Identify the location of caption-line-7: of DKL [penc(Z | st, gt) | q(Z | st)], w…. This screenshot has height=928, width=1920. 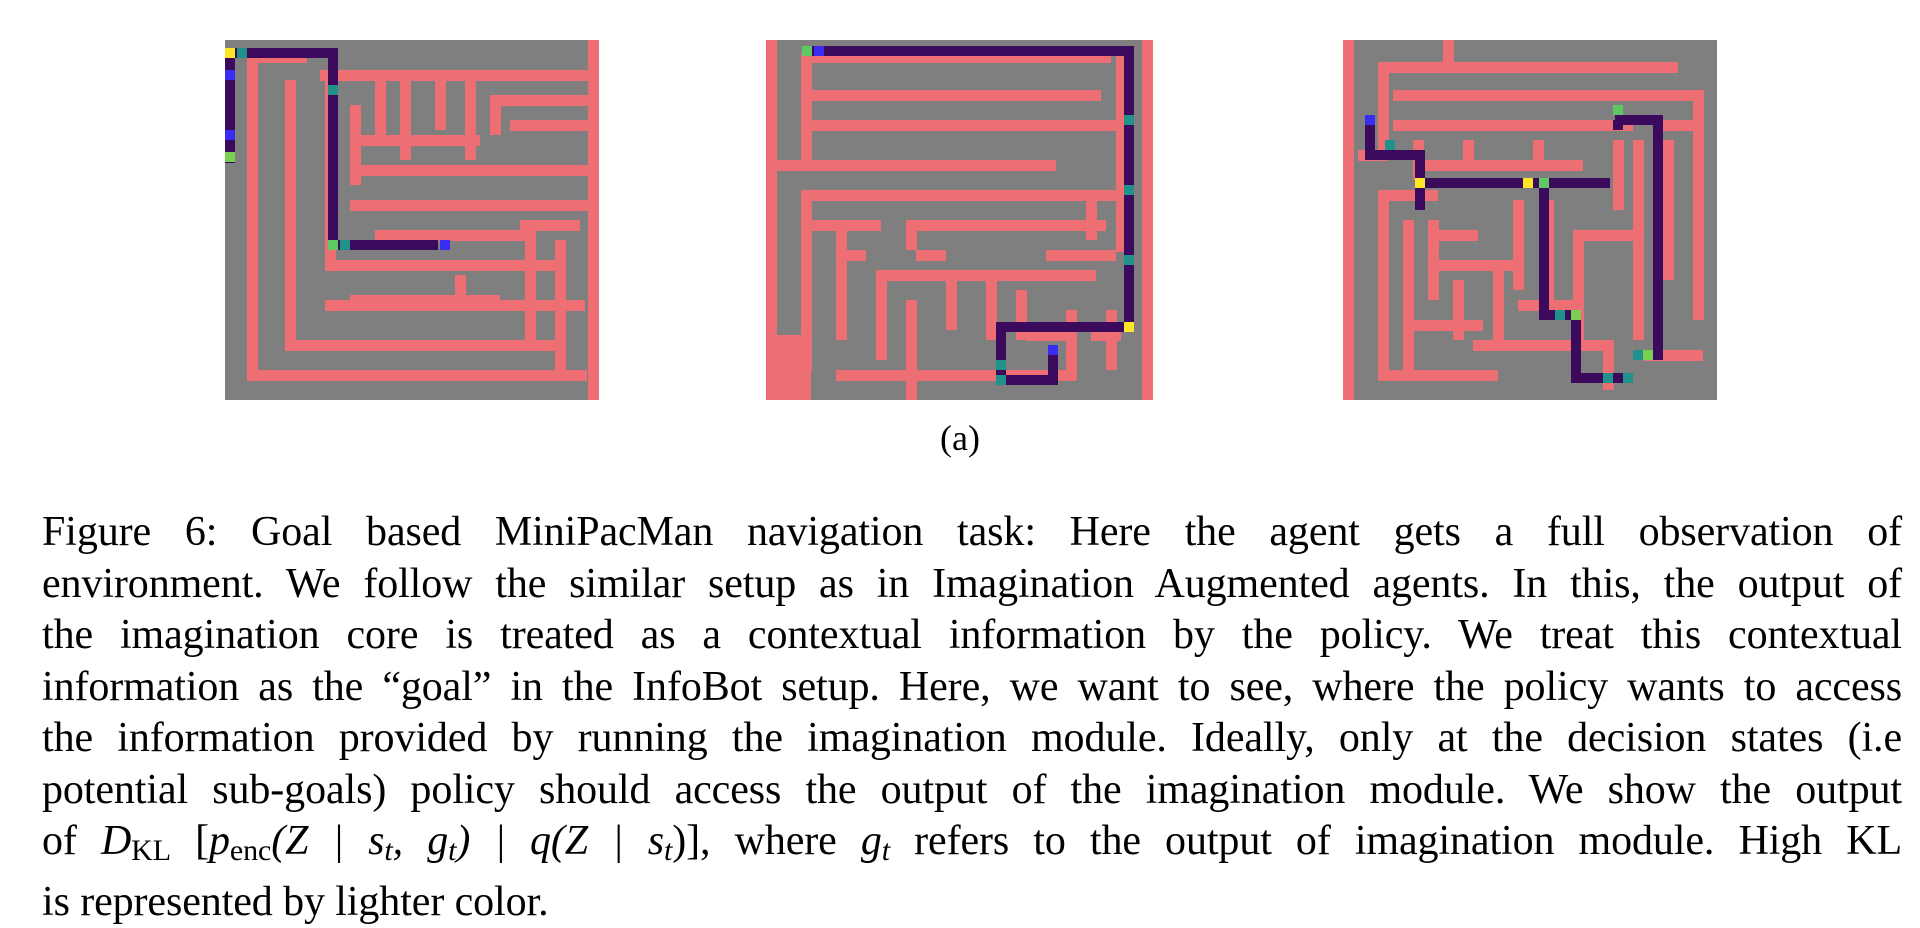
(972, 846).